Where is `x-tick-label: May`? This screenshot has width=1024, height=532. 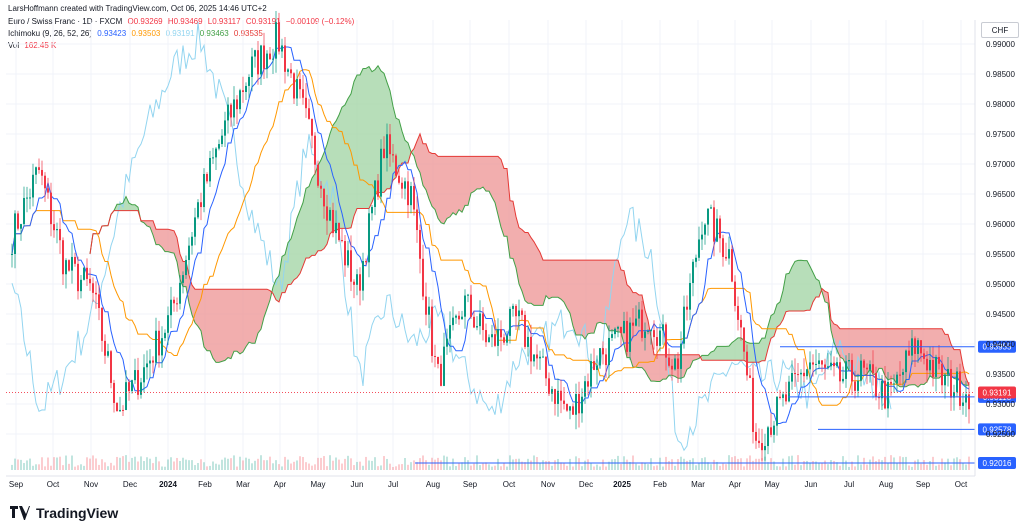 x-tick-label: May is located at coordinates (771, 484).